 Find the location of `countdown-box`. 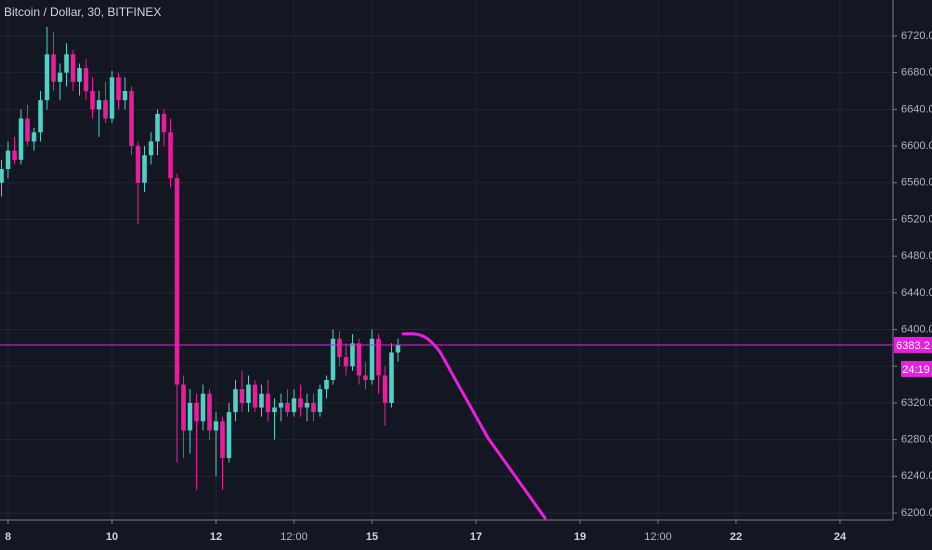

countdown-box is located at coordinates (916, 368).